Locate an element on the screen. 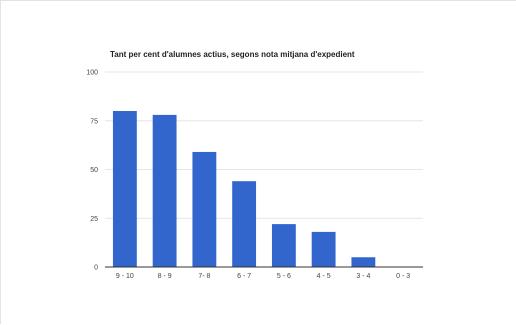  y-tick-label: 100 is located at coordinates (92, 73).